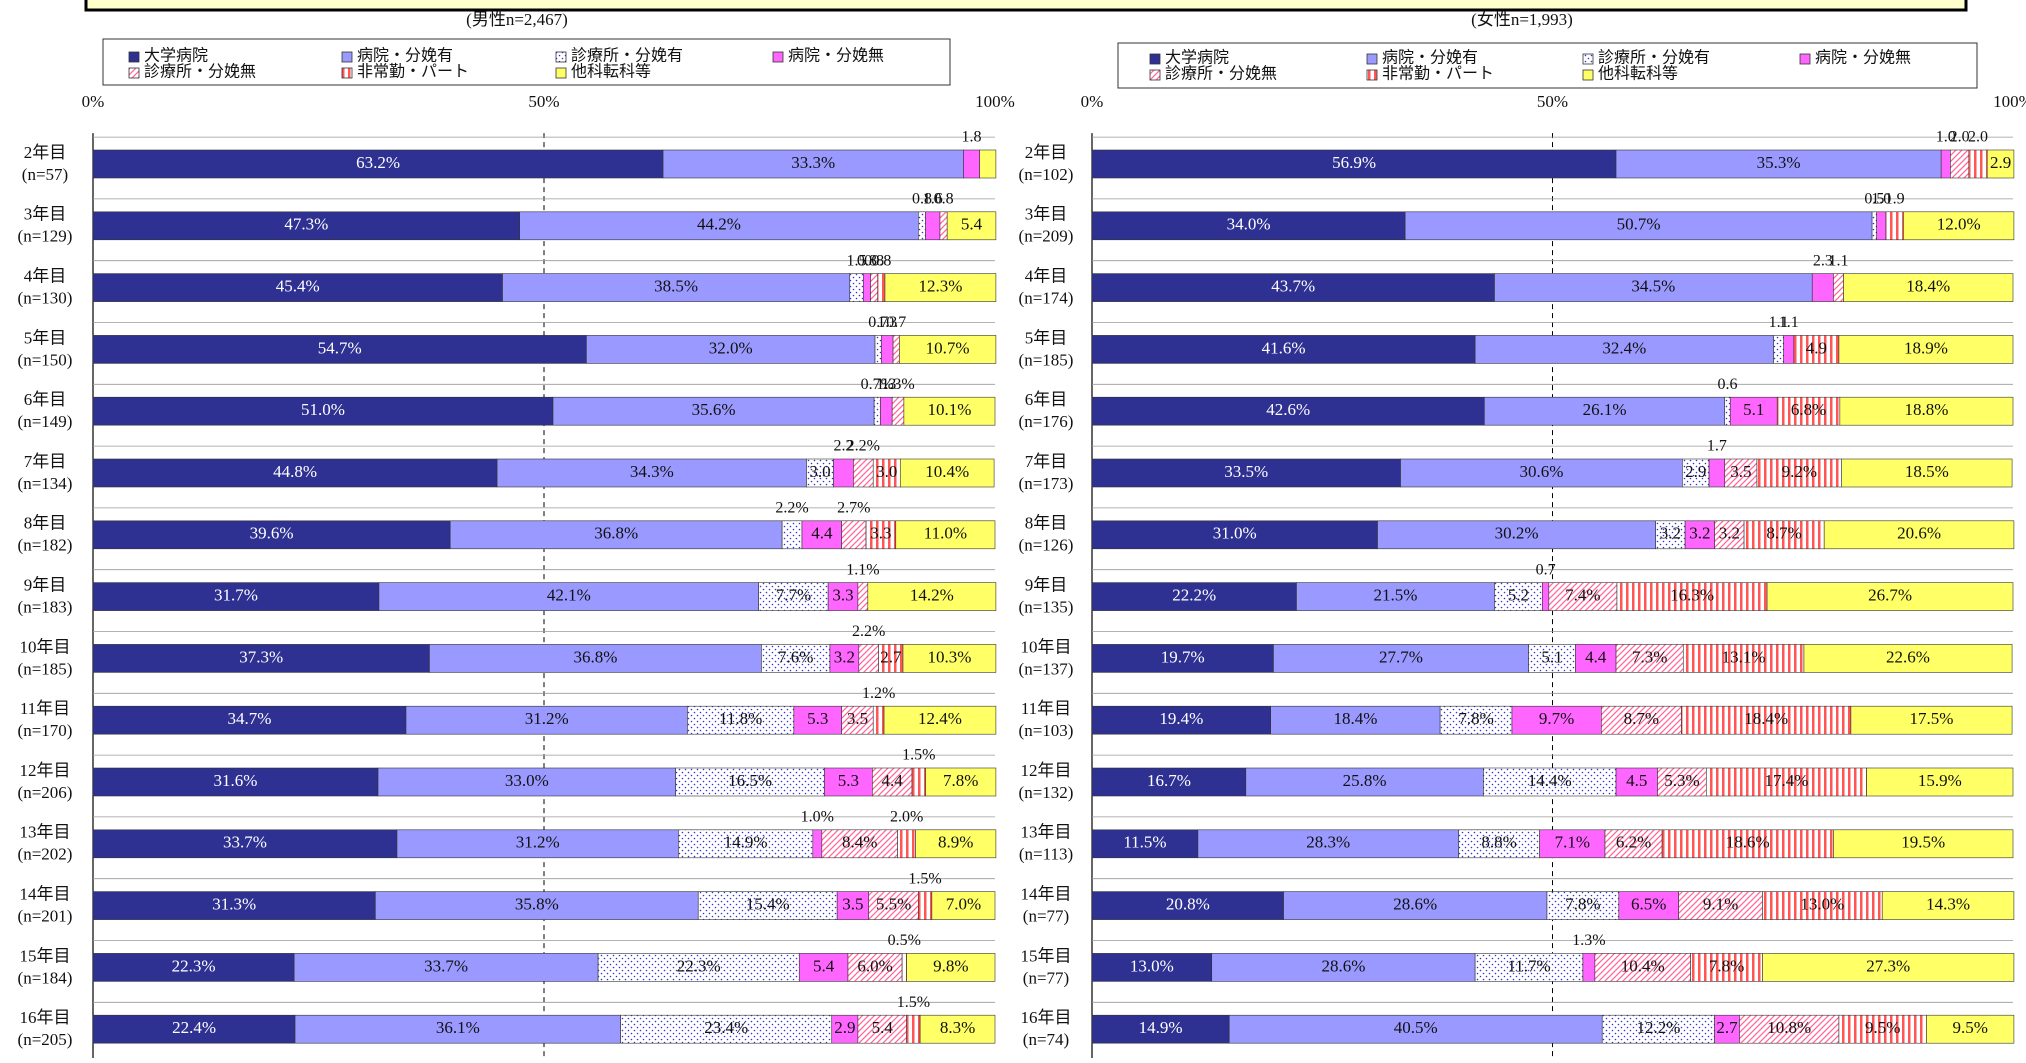  What do you see at coordinates (1517, 533) in the screenshot?
I see `value-label: 30.2%` at bounding box center [1517, 533].